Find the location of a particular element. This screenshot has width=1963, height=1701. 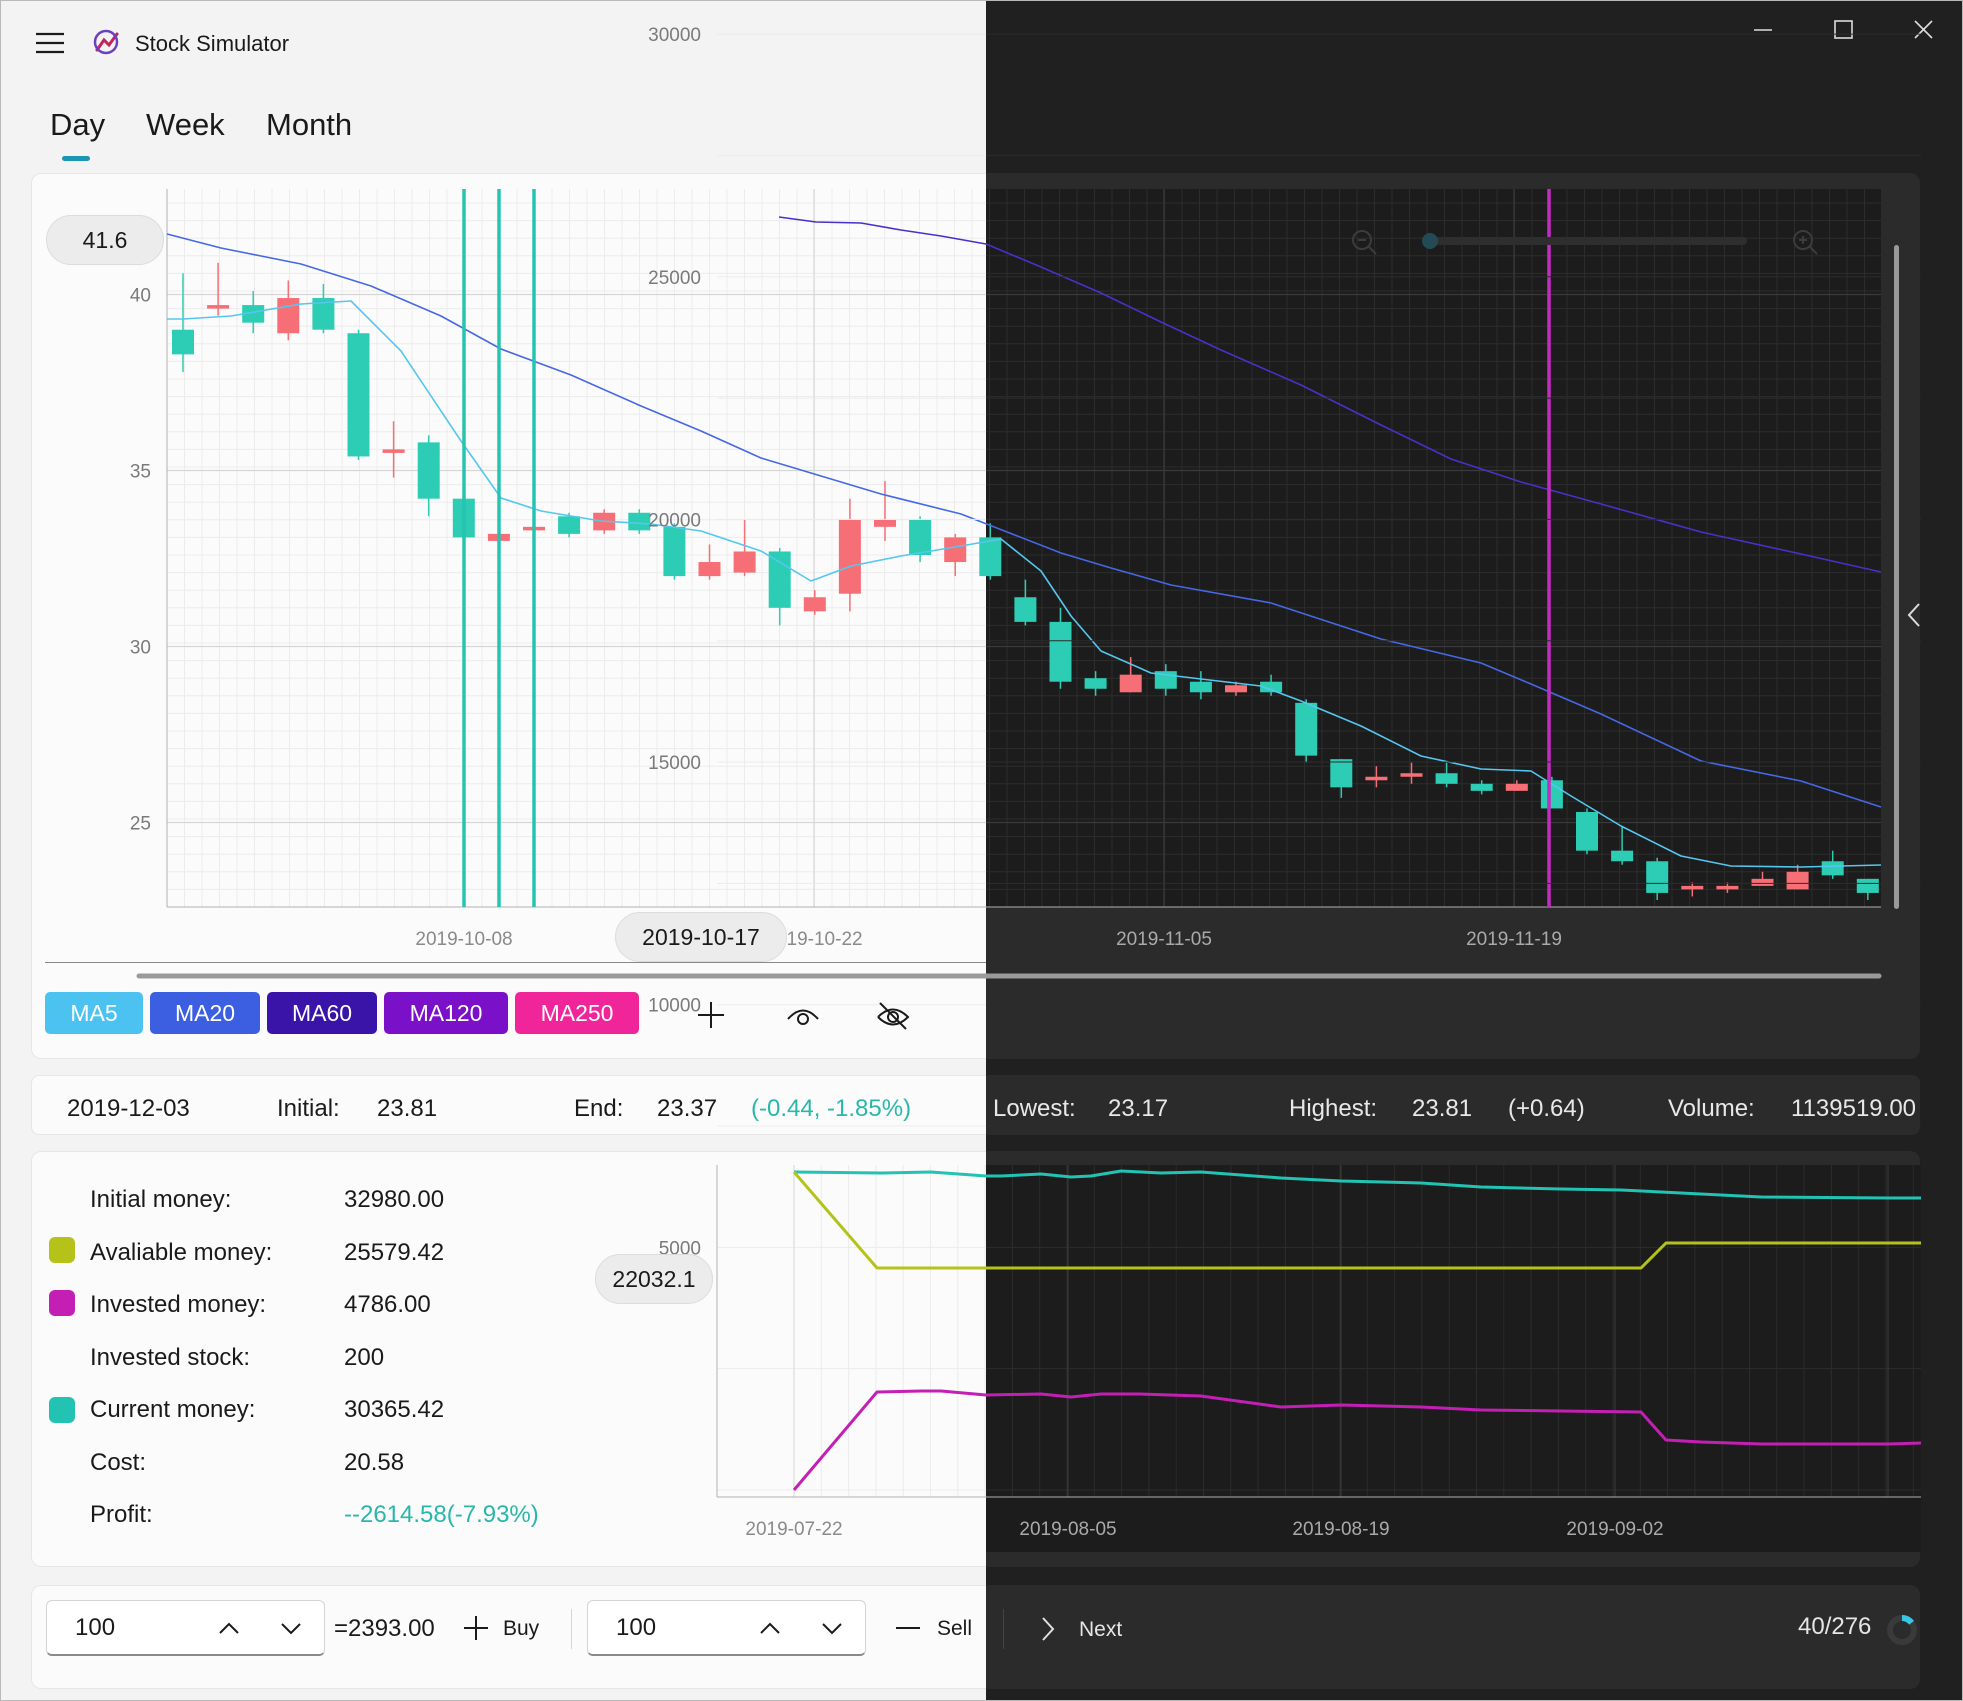

y-tick-label: 25 is located at coordinates (140, 824).